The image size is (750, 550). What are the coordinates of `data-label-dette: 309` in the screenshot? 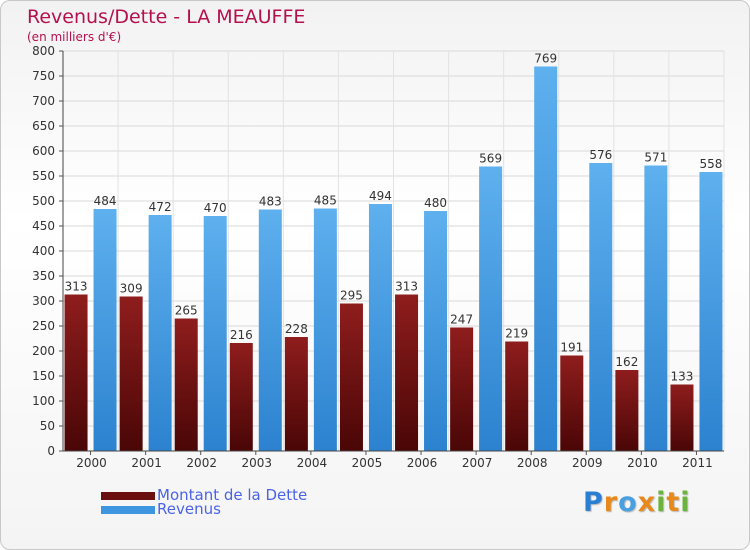 It's located at (131, 289).